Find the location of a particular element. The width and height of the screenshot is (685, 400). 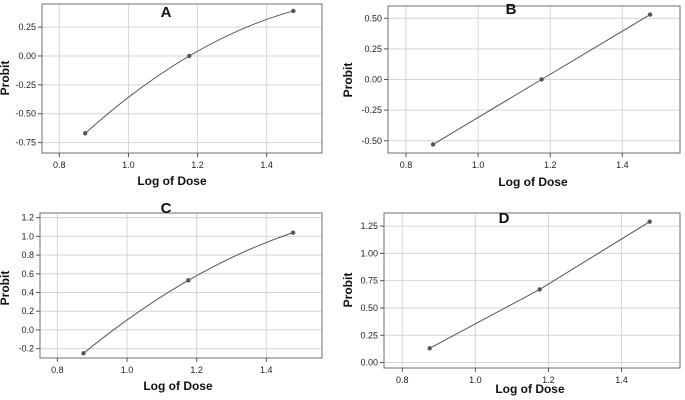

y-tick-label: 0.6 is located at coordinates (27, 274).